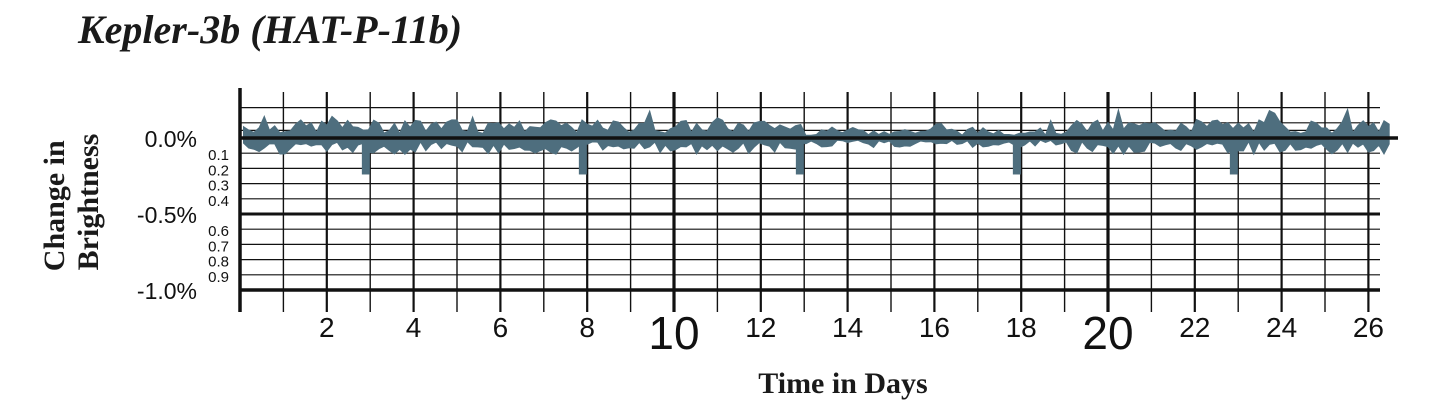 The width and height of the screenshot is (1430, 412). What do you see at coordinates (218, 155) in the screenshot?
I see `y-minor-tick-label: 0.1` at bounding box center [218, 155].